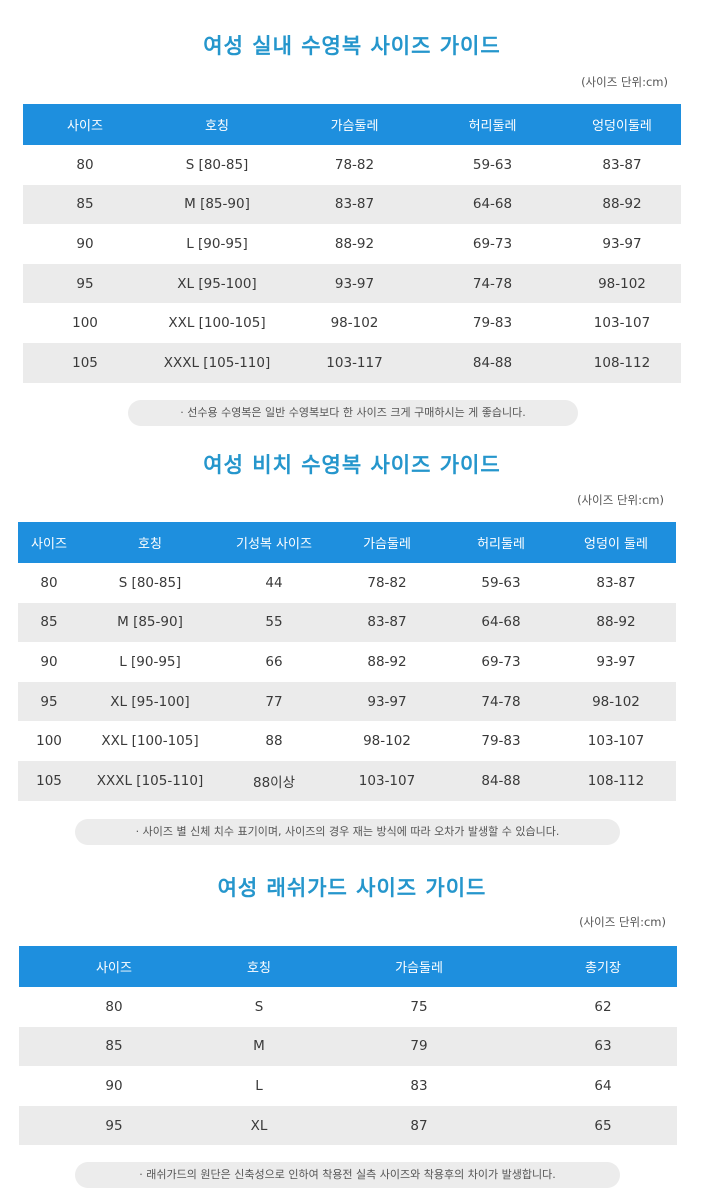 Image resolution: width=704 pixels, height=1200 pixels. Describe the element at coordinates (352, 465) in the screenshot. I see `beach-title: 여성 비치 수영복 사이즈 가이드` at that location.